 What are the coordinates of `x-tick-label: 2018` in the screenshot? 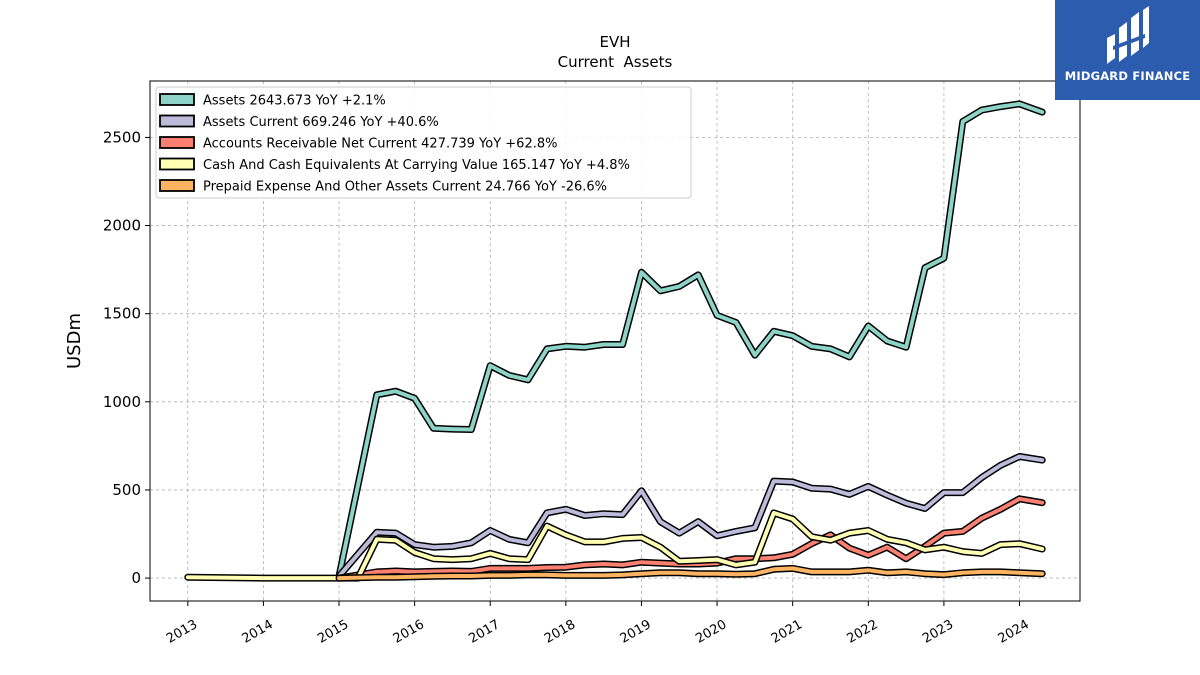 It's located at (560, 632).